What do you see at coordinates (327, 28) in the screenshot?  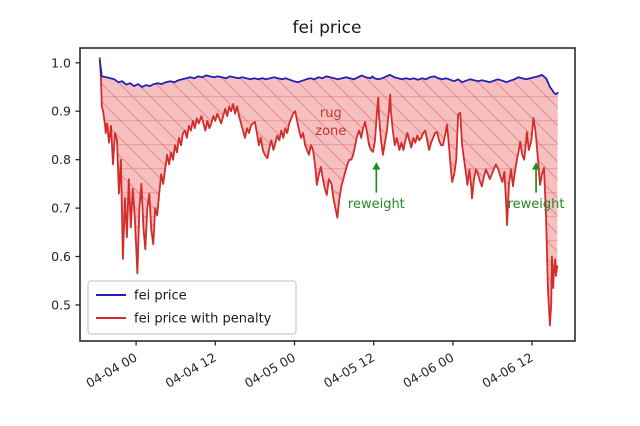 I see `chart-title: fei price` at bounding box center [327, 28].